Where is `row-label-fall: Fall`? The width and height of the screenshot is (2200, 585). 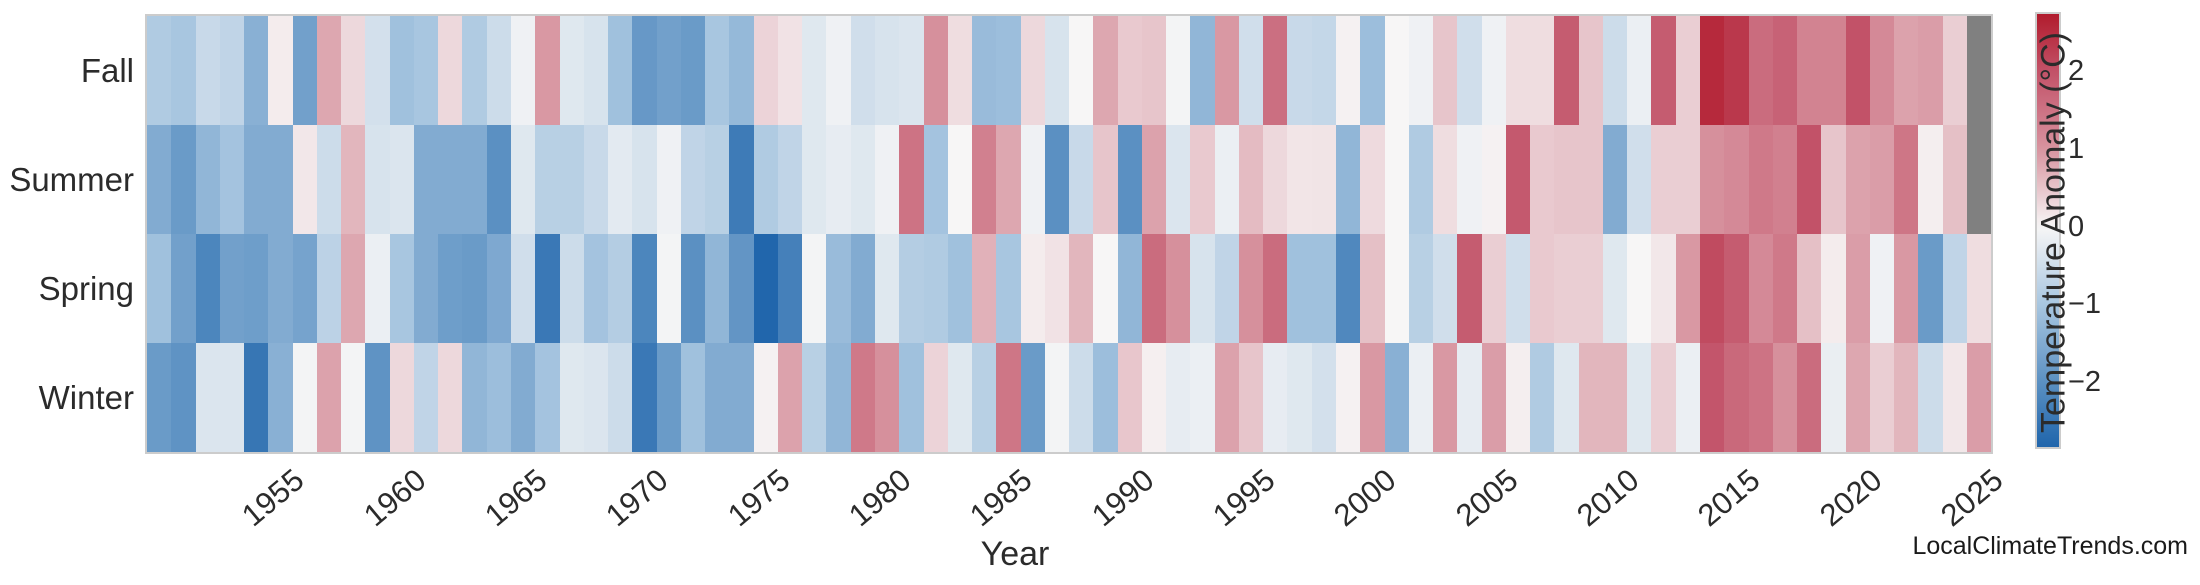
row-label-fall: Fall is located at coordinates (107, 70).